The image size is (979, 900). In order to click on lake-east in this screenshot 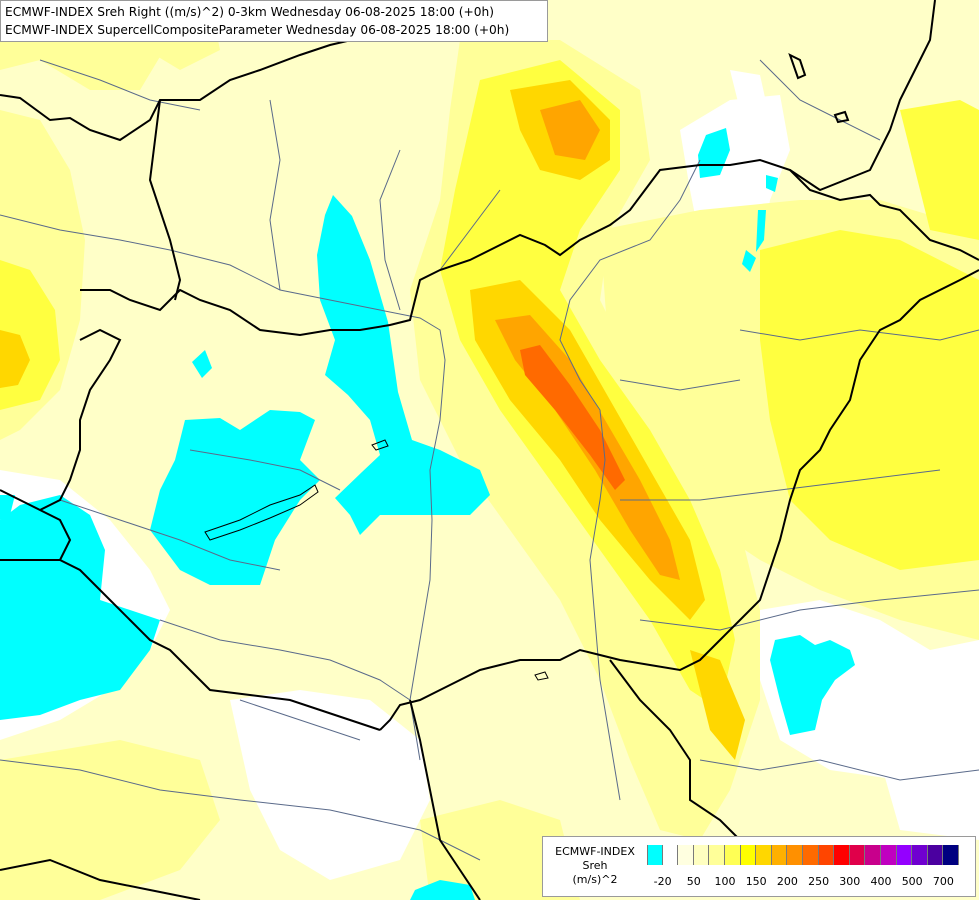, I will do `click(541, 676)`.